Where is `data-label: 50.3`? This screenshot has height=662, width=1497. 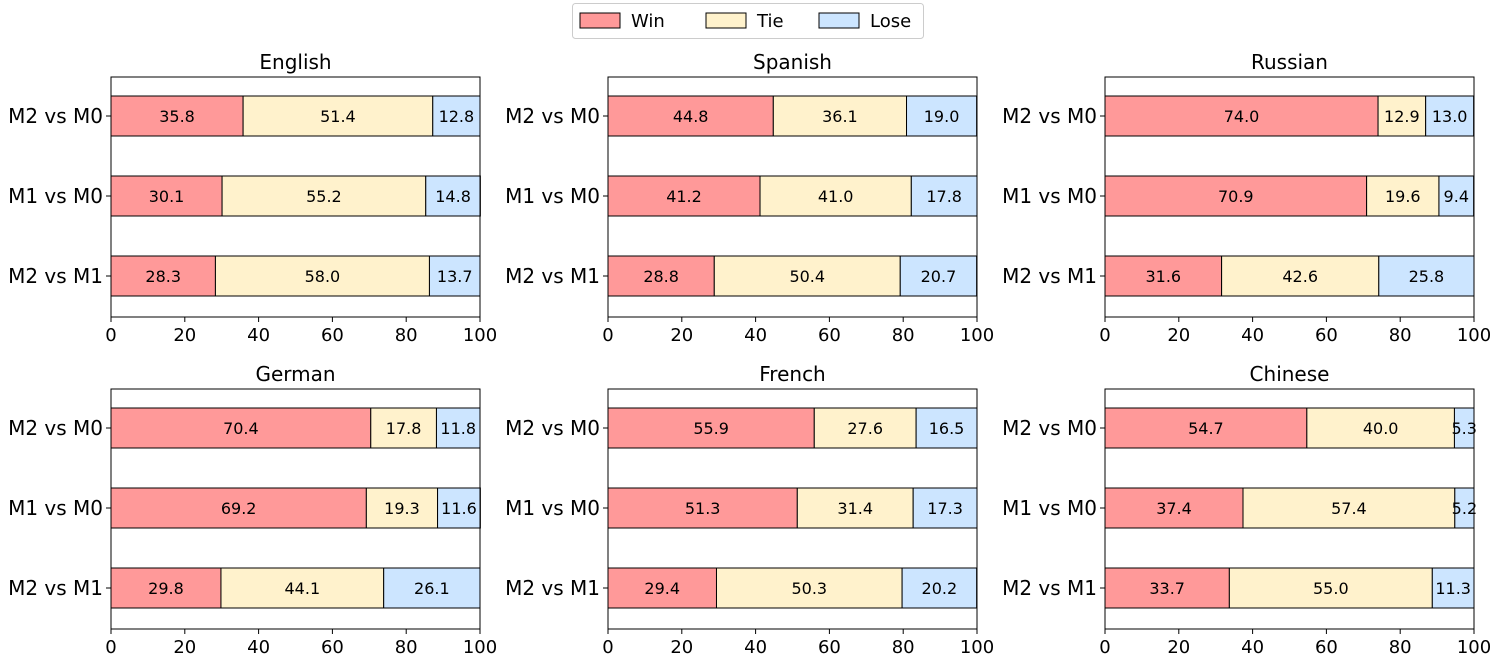 data-label: 50.3 is located at coordinates (809, 588).